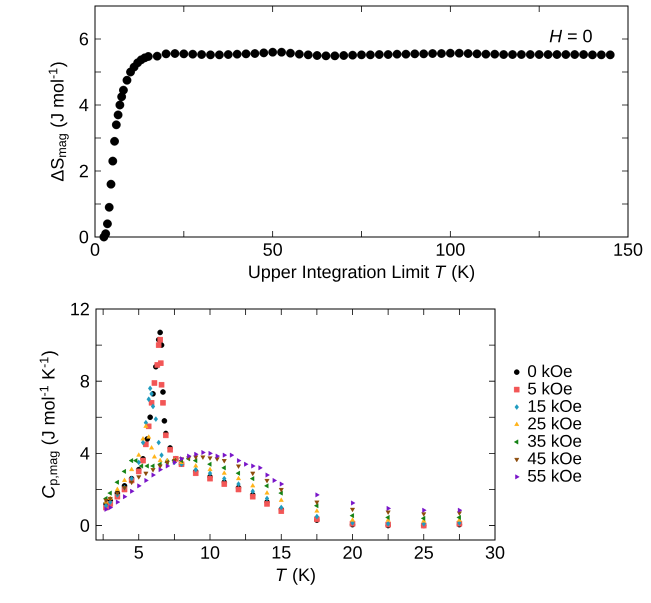 Image resolution: width=651 pixels, height=603 pixels. I want to click on x-tick-label: 5, so click(138, 552).